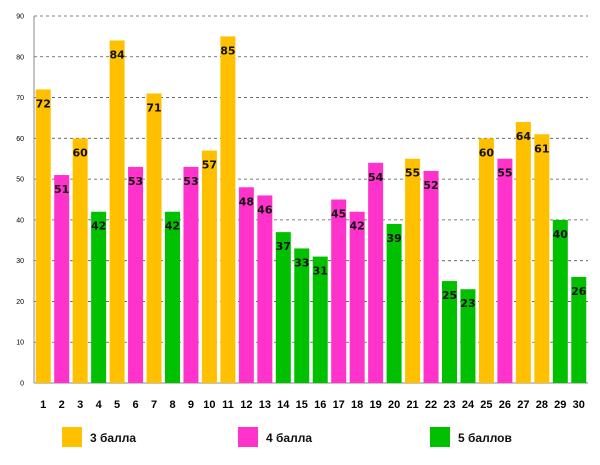 The height and width of the screenshot is (465, 600). Describe the element at coordinates (394, 405) in the screenshot. I see `category-label: 20` at that location.